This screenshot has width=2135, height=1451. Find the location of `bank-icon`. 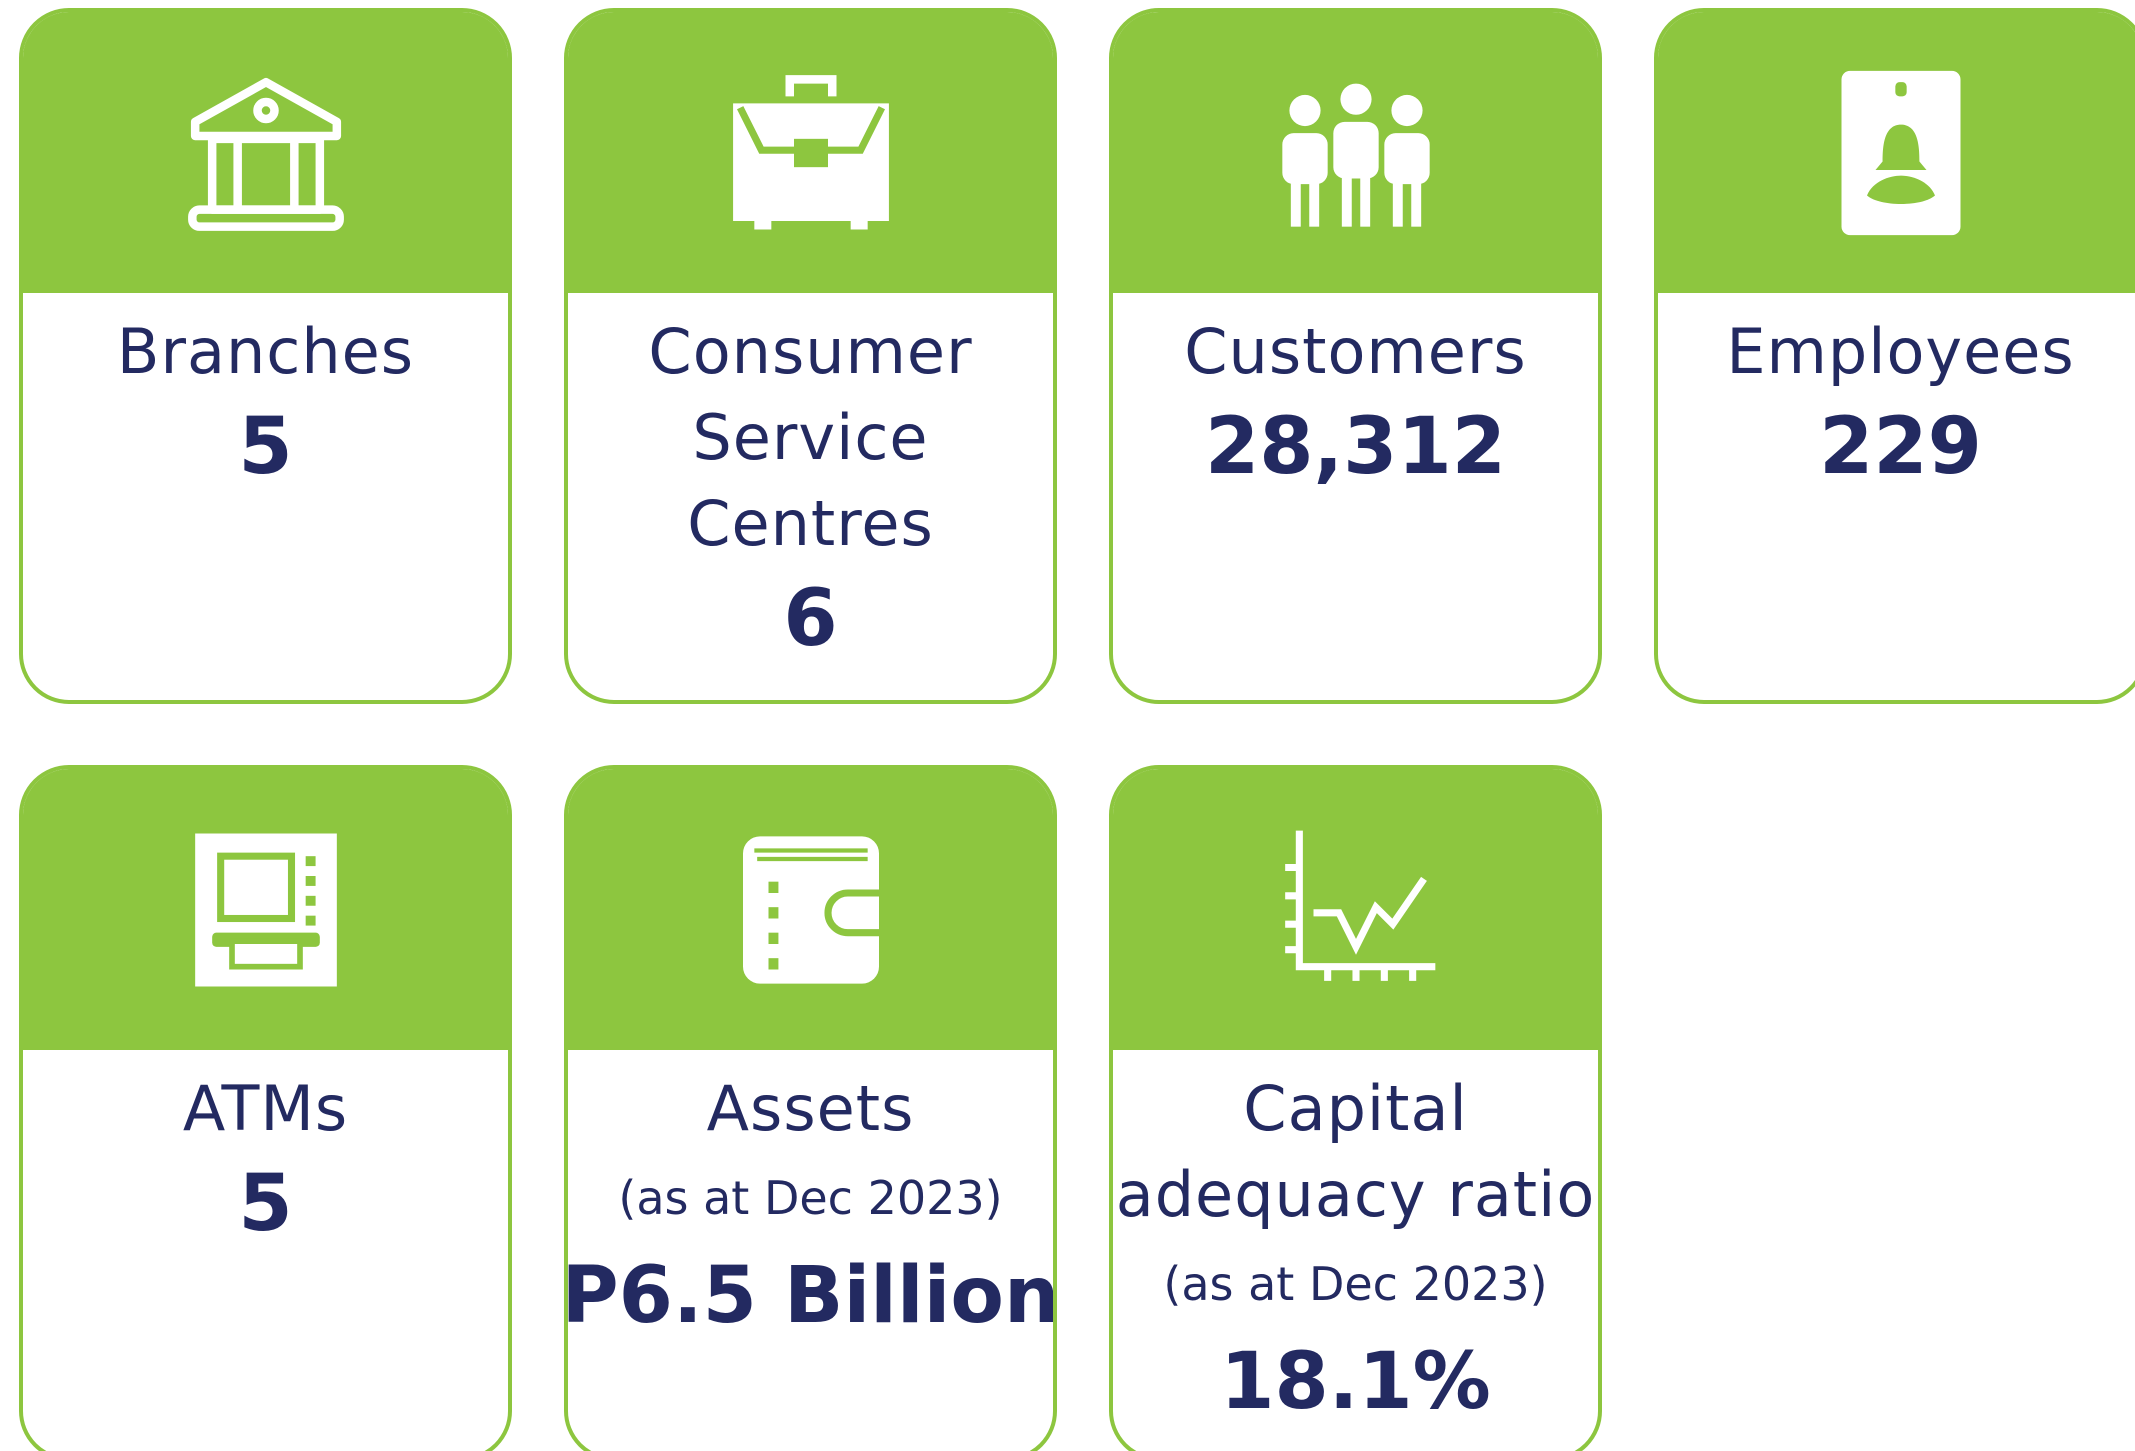

bank-icon is located at coordinates (265, 154).